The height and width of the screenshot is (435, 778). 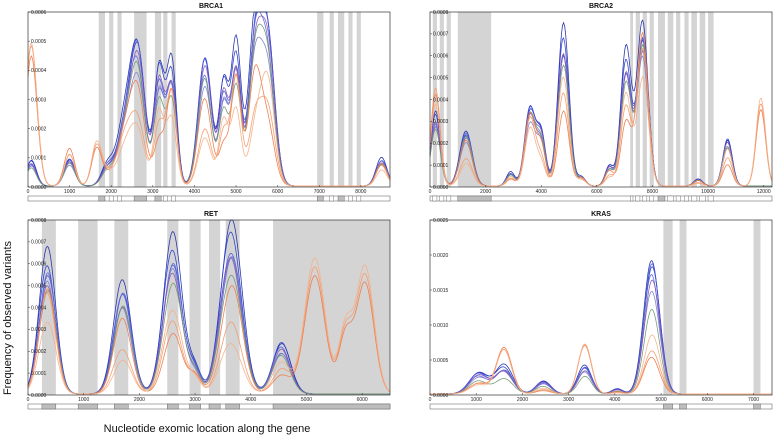 What do you see at coordinates (111, 192) in the screenshot?
I see `x-tick-label: 2000` at bounding box center [111, 192].